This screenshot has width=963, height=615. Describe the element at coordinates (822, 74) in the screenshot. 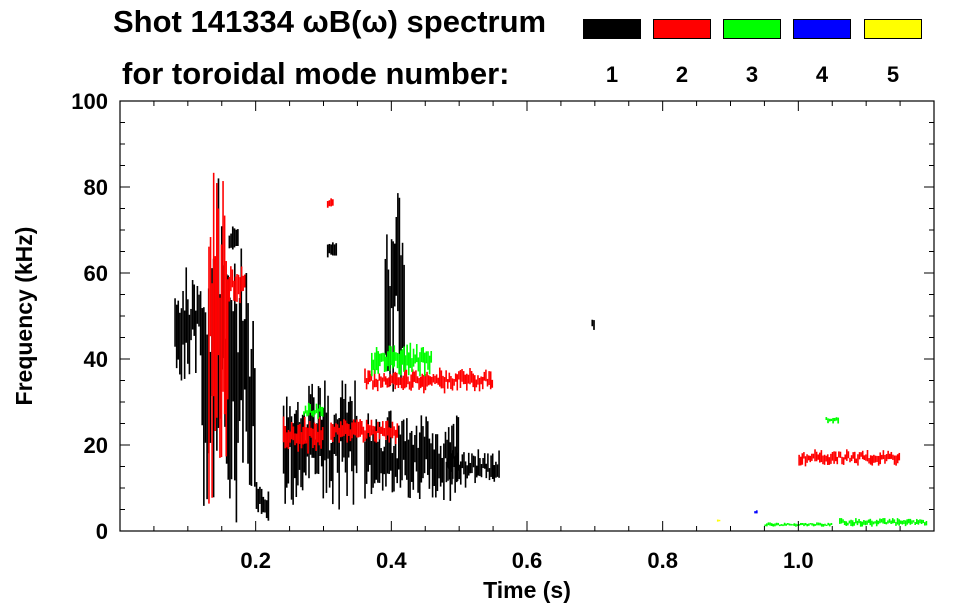

I see `legend-label-mode-4: 4` at that location.